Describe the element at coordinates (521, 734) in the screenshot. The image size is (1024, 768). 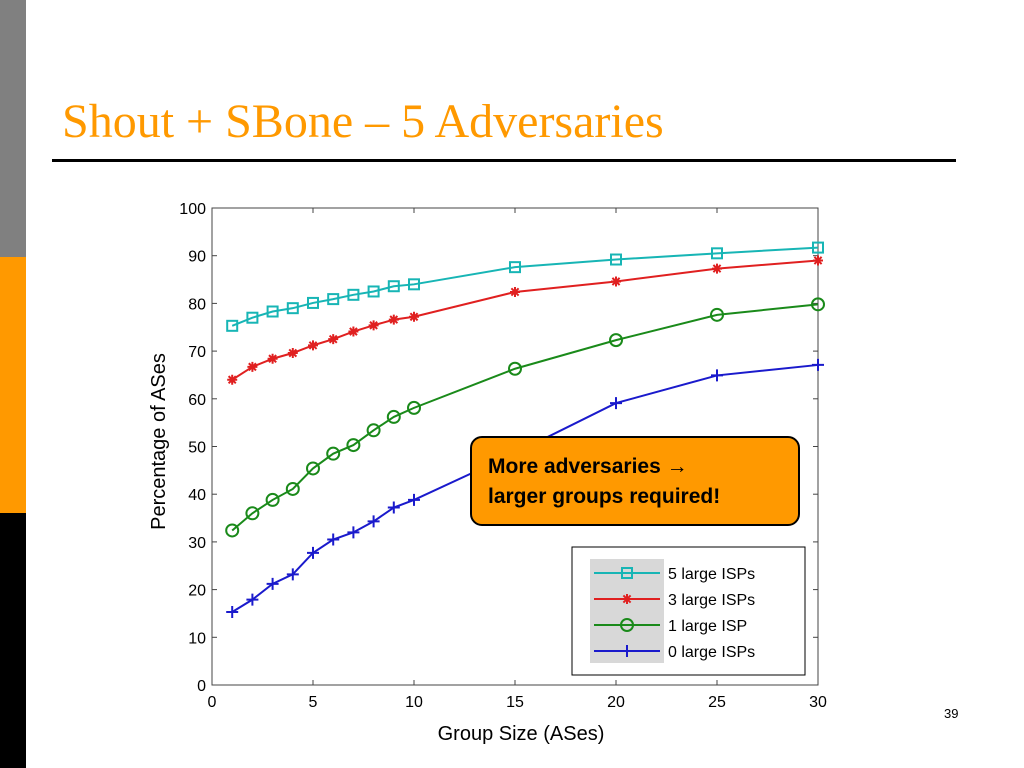
I see `x-axis-label: Group Size (ASes)` at that location.